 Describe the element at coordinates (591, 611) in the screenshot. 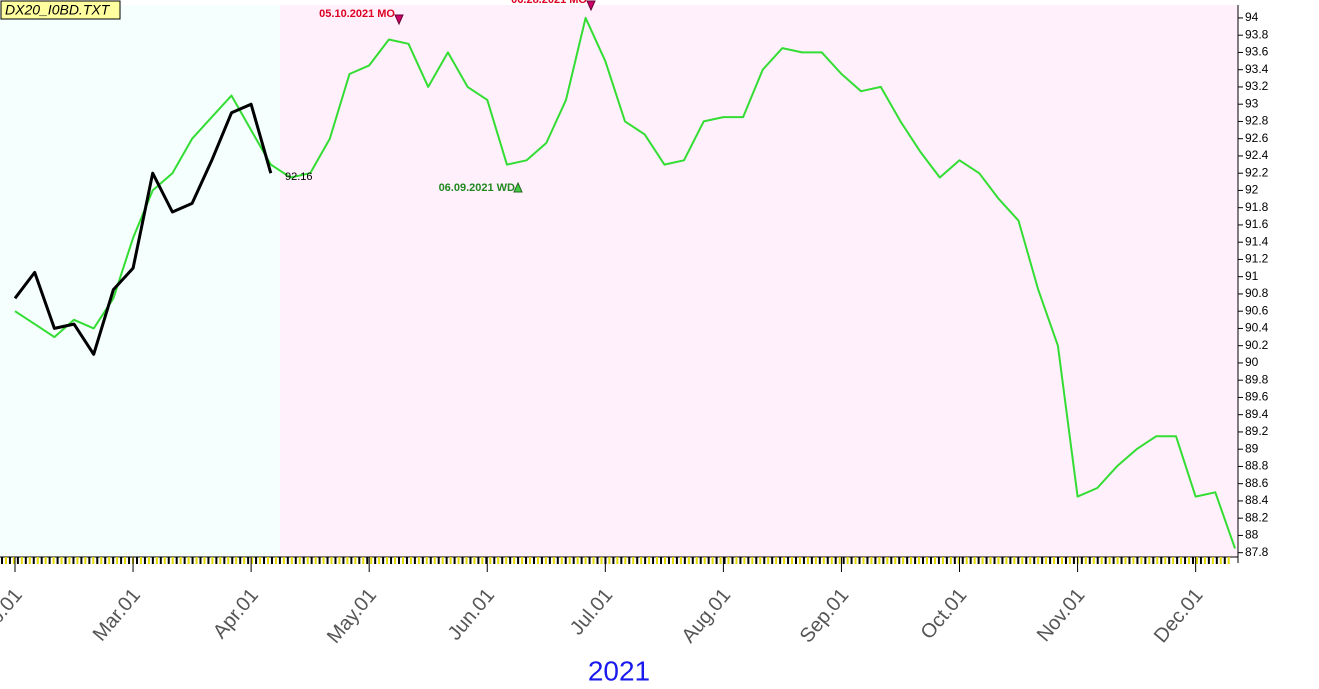

I see `x-tick-label: Jul.01` at that location.